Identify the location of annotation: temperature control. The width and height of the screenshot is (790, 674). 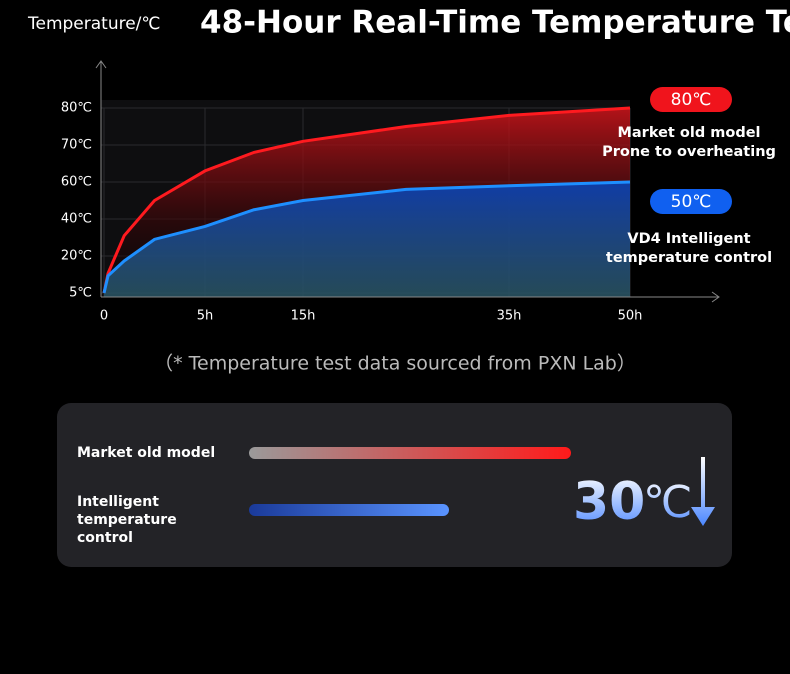
(689, 258).